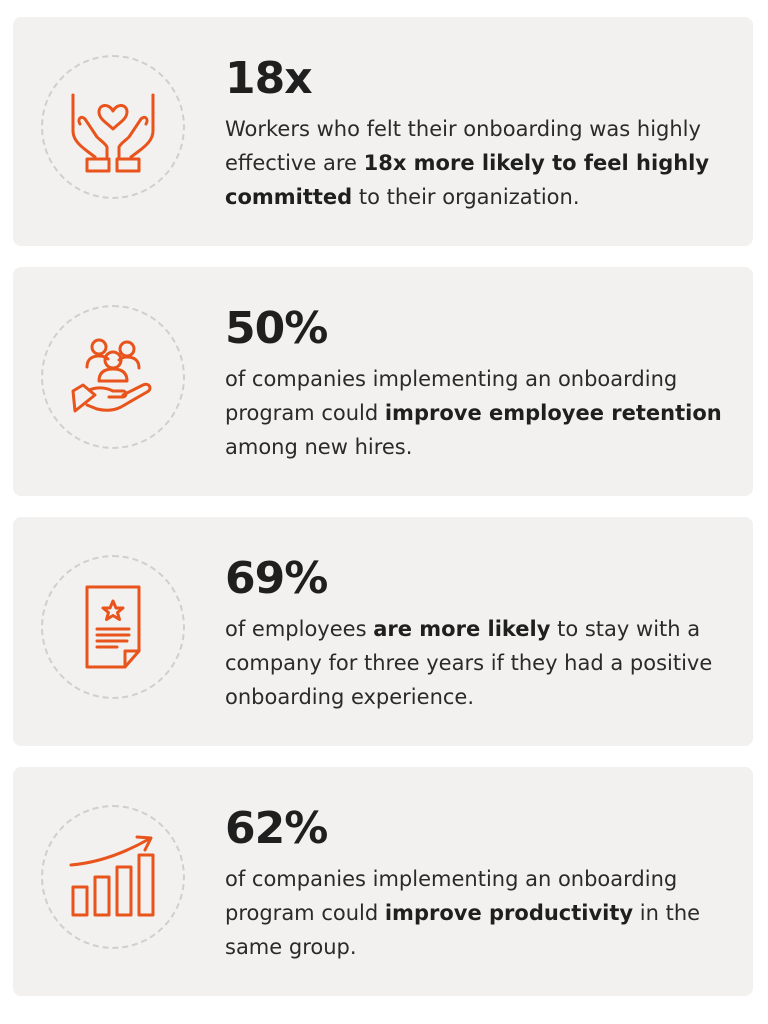  I want to click on certificate-document-icon, so click(113, 627).